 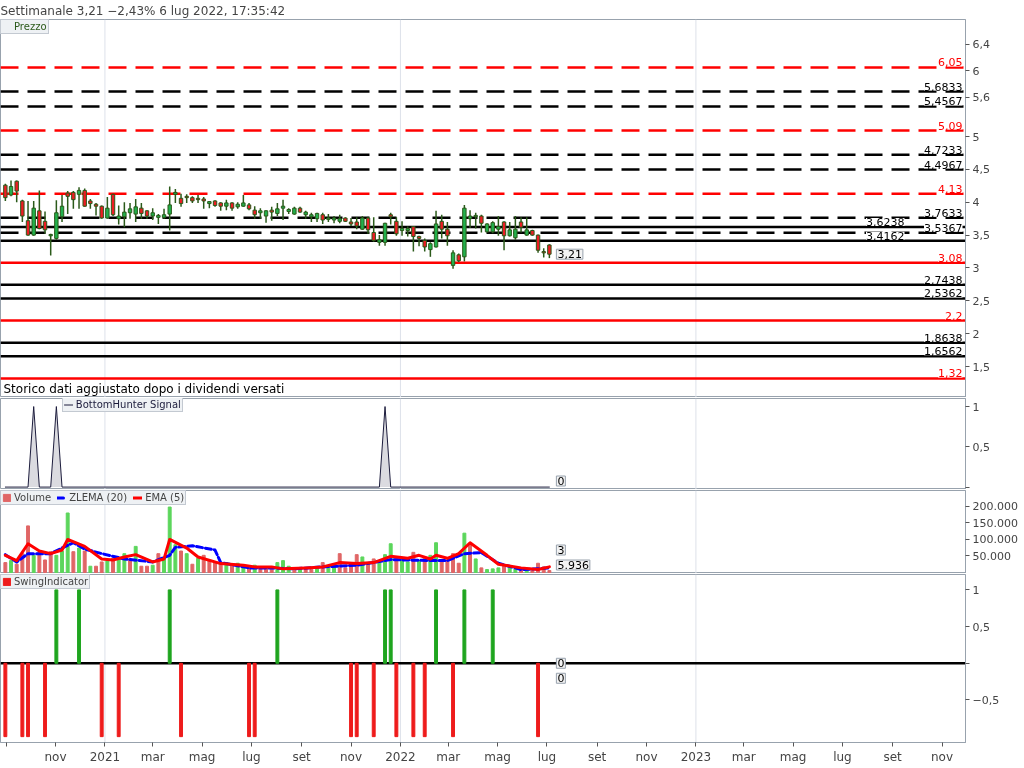 I want to click on annotation: Storico dati aggiustato dopo i dividendi versati, so click(x=144, y=388).